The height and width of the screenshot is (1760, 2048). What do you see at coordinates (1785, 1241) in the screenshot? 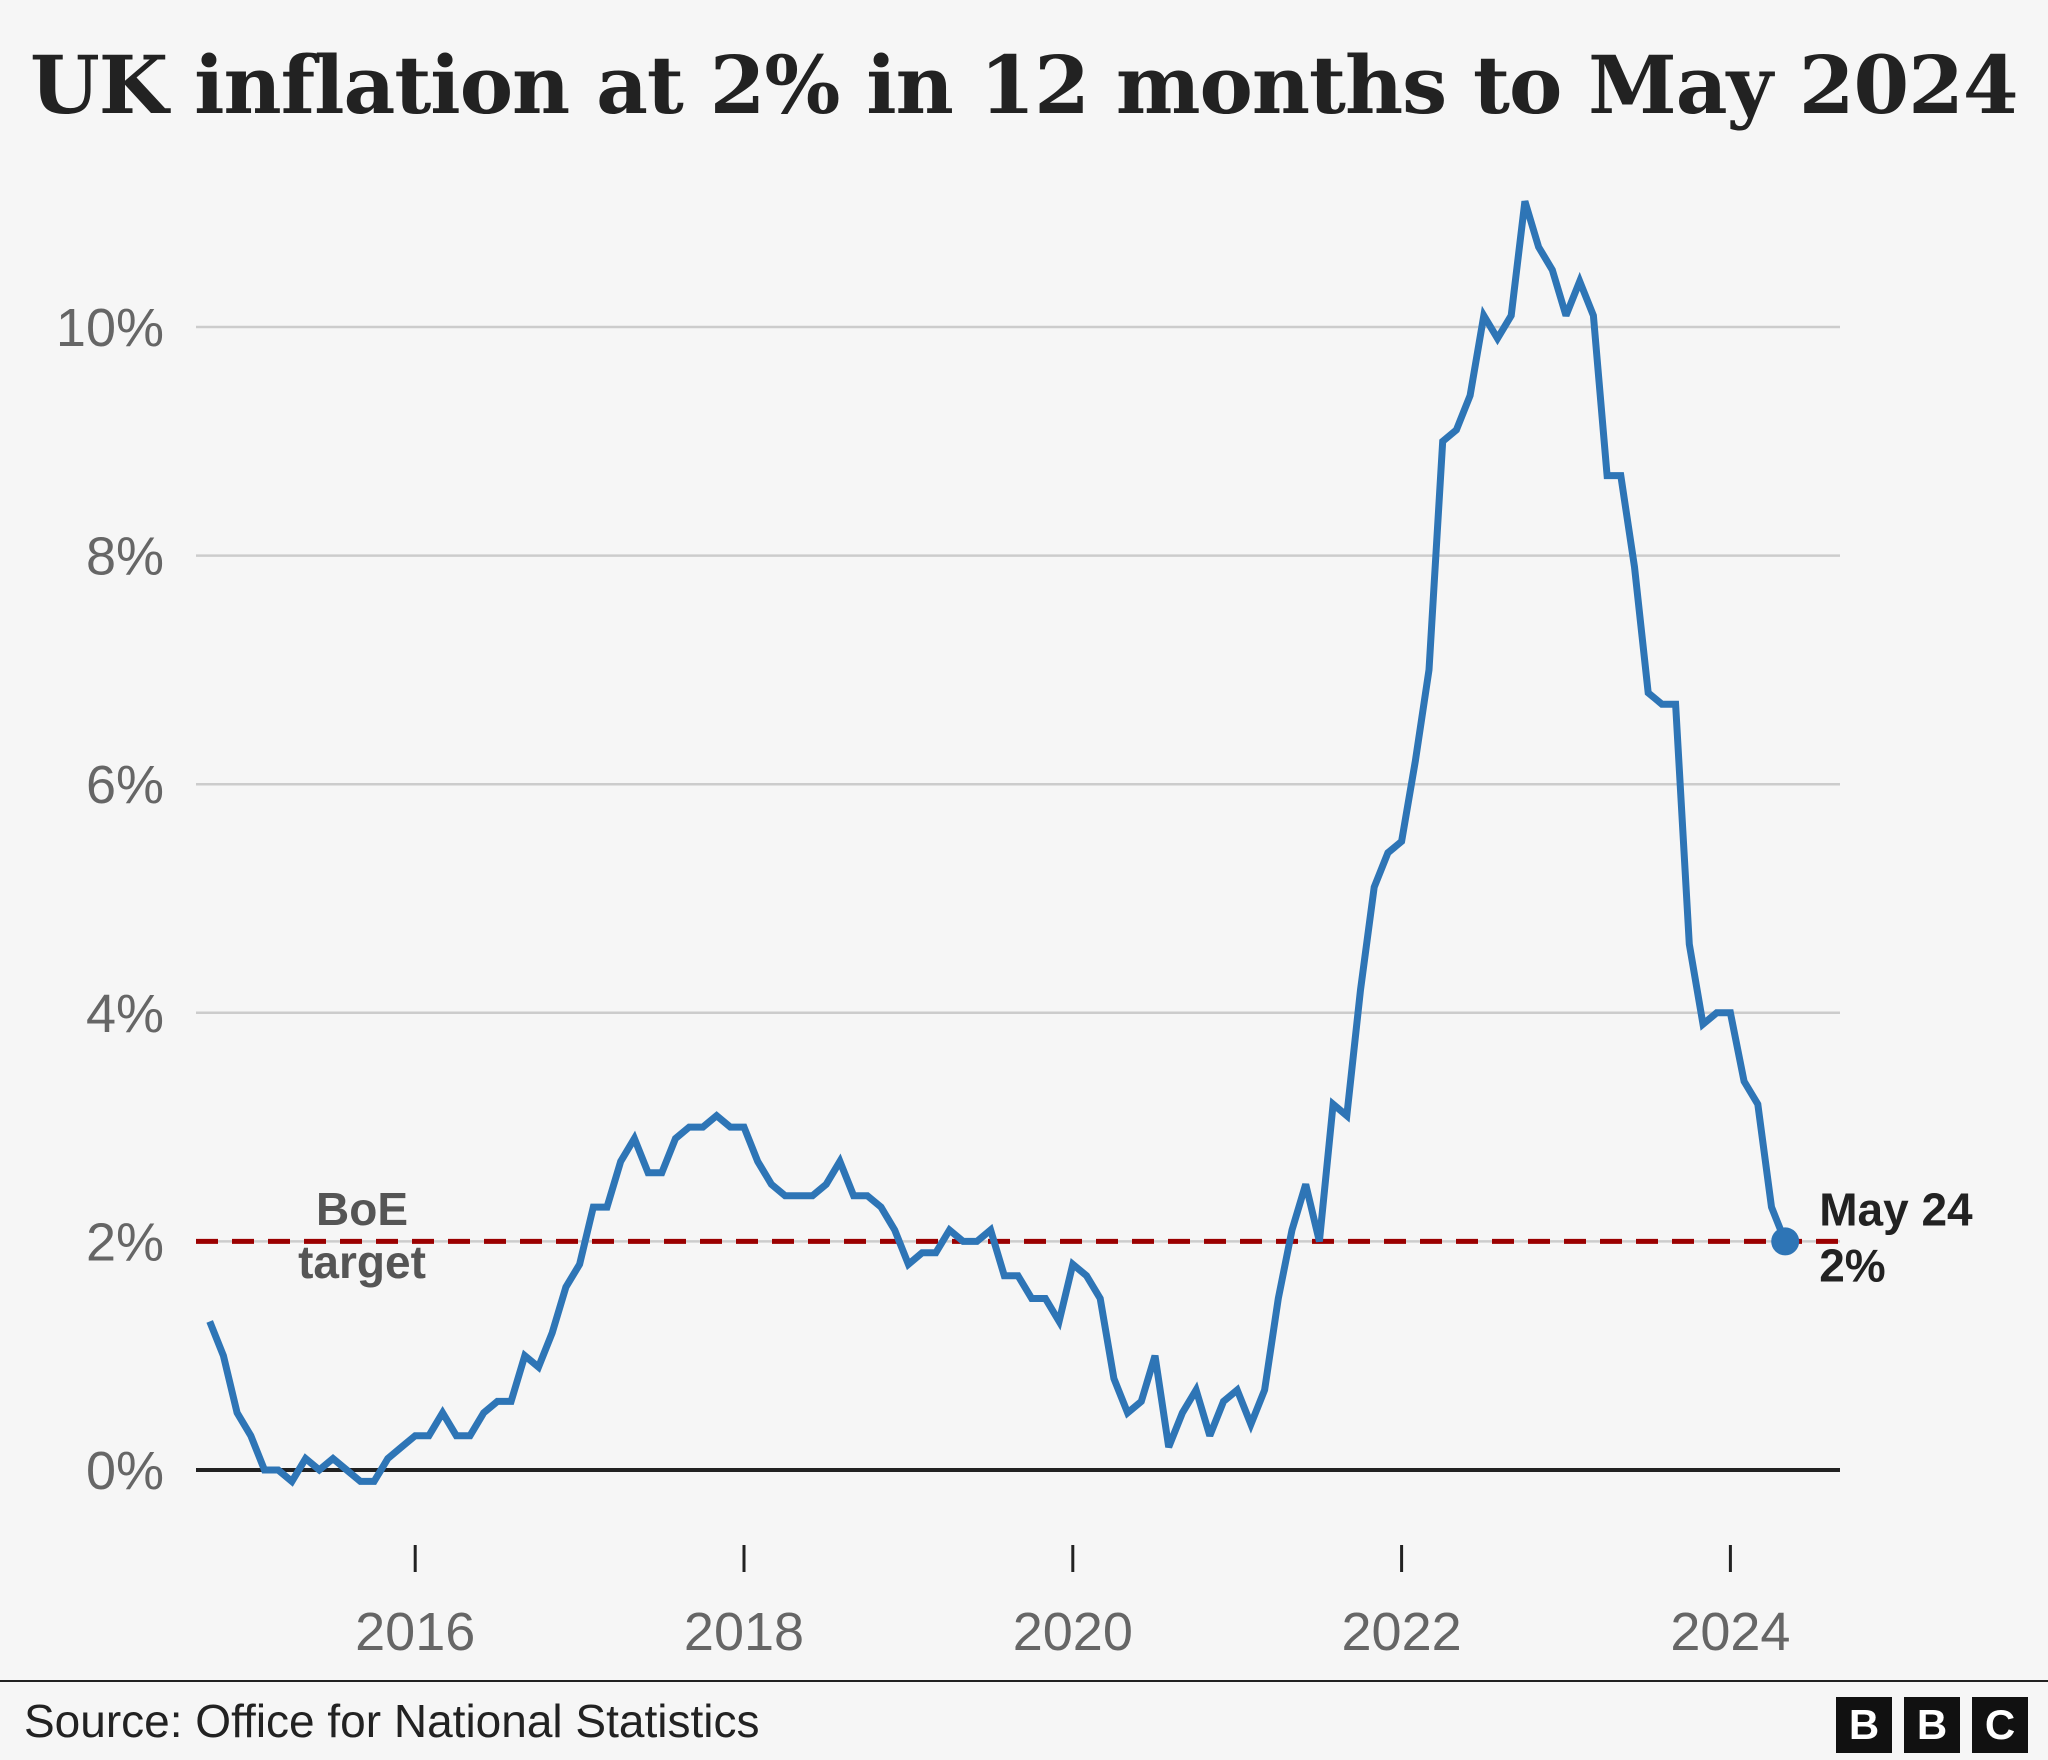
I see `latest-data-point` at bounding box center [1785, 1241].